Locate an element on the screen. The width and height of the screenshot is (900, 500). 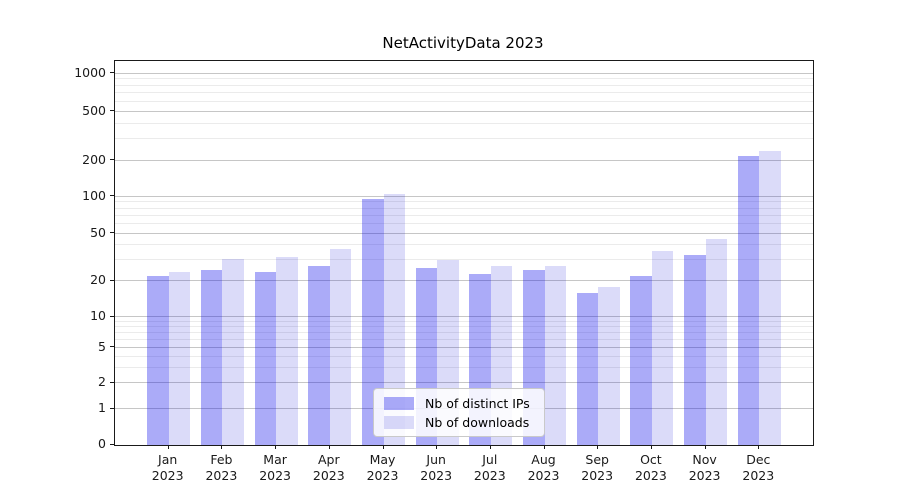
y-tick-label: 1000 is located at coordinates (90, 72).